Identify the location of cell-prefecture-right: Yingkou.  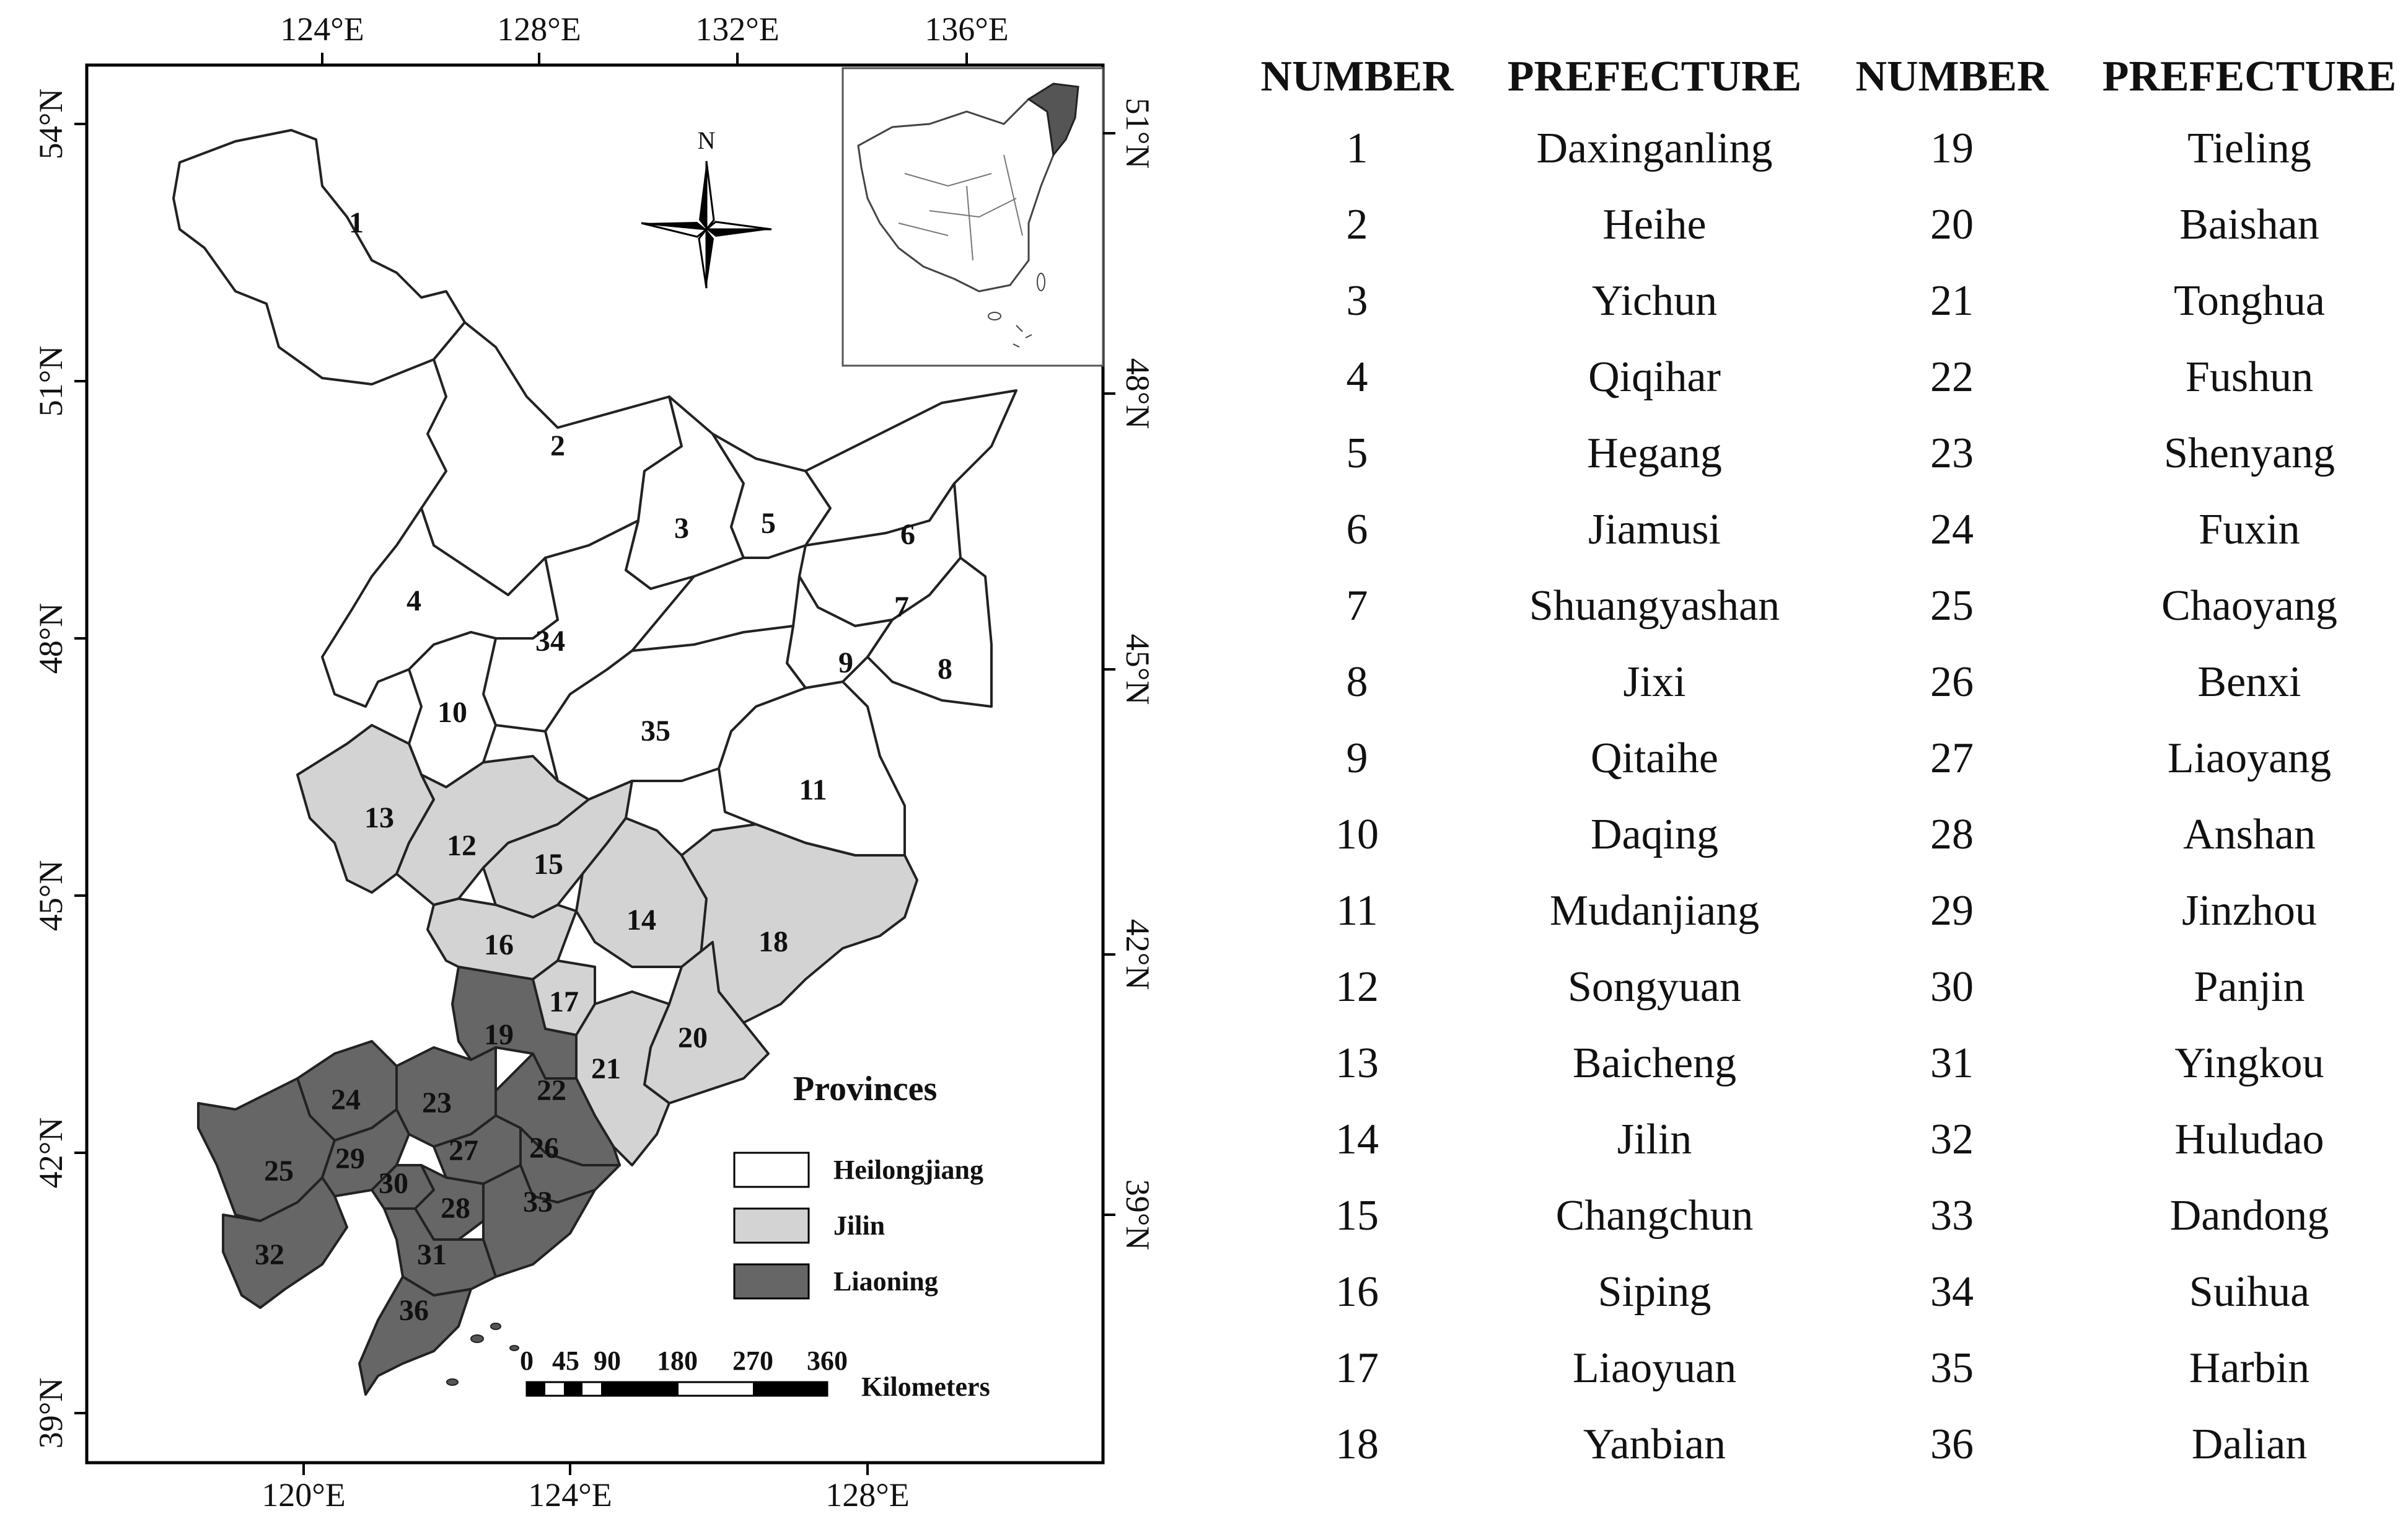
(2249, 1063).